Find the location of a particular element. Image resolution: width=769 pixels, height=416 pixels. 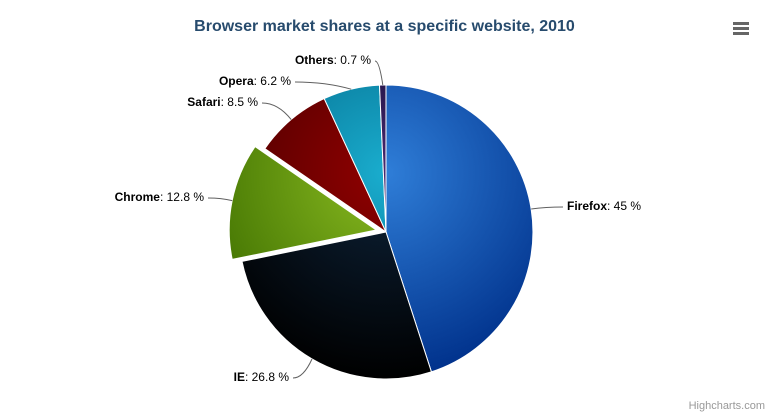

data-label: IE: 26.8 % is located at coordinates (261, 377).